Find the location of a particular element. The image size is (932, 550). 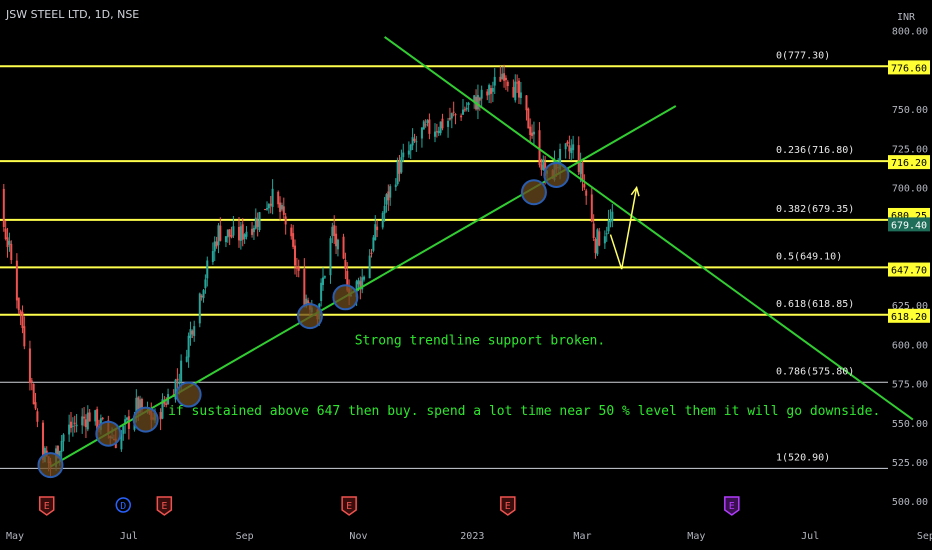

event-marker-4: E is located at coordinates (508, 506).